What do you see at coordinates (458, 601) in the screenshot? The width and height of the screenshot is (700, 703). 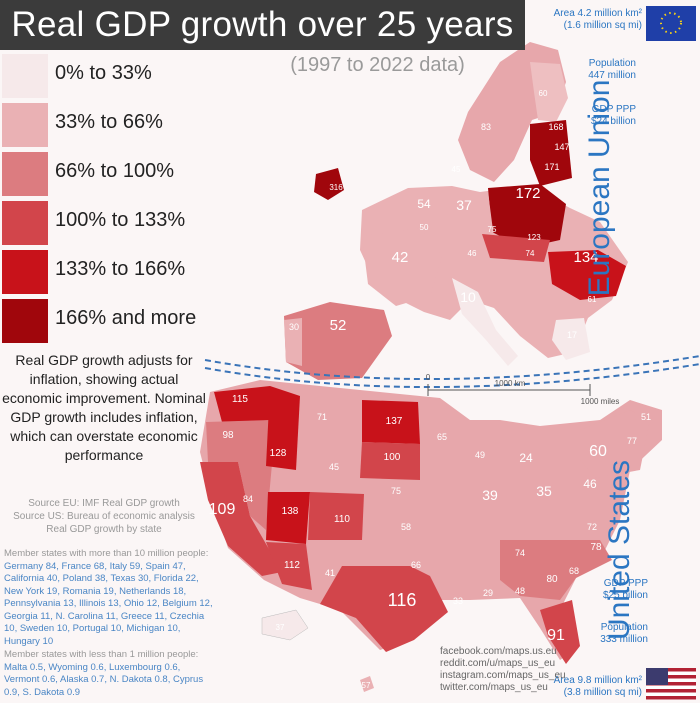 I see `map-value-label: 33` at bounding box center [458, 601].